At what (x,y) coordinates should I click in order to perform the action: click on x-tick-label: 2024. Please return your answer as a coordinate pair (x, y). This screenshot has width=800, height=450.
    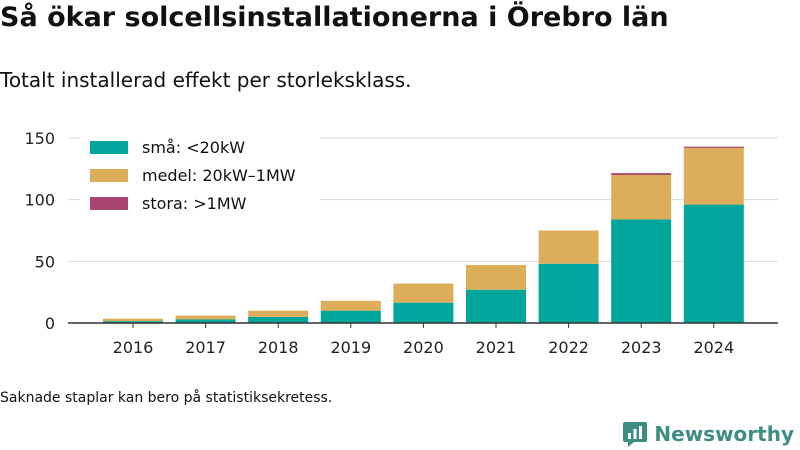
    Looking at the image, I should click on (713, 347).